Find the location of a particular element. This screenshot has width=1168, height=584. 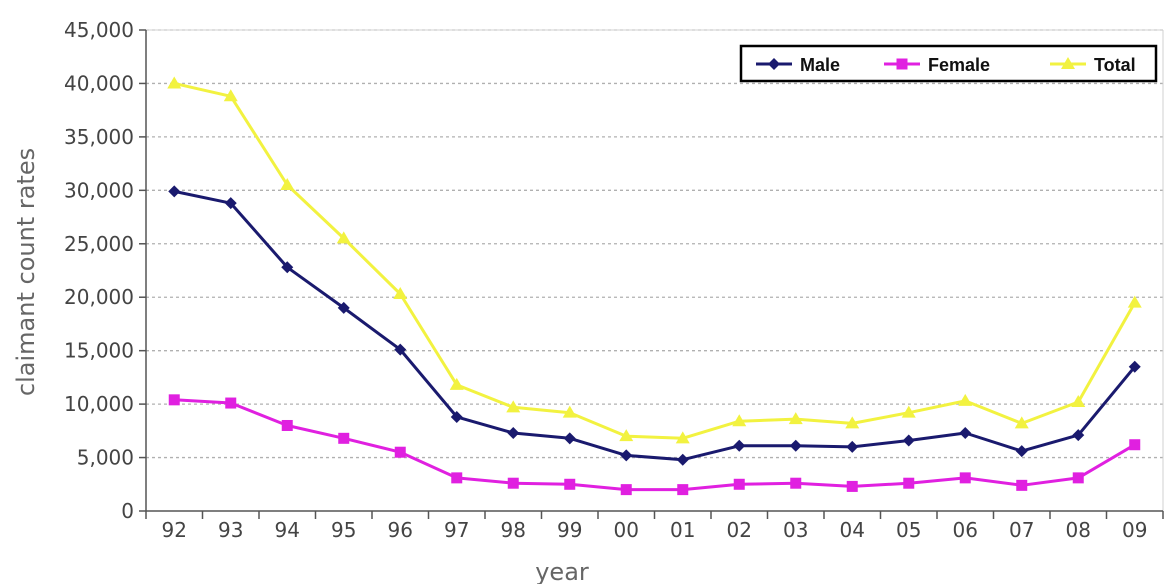

x-tick-label: 07 is located at coordinates (1021, 530).